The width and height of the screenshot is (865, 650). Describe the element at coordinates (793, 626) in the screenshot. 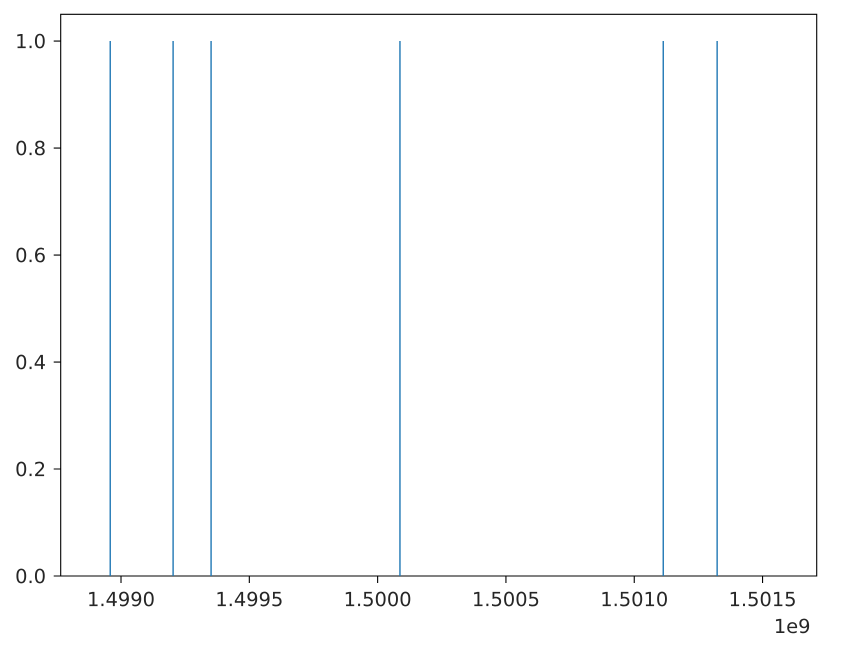

I see `text: 1e9` at that location.